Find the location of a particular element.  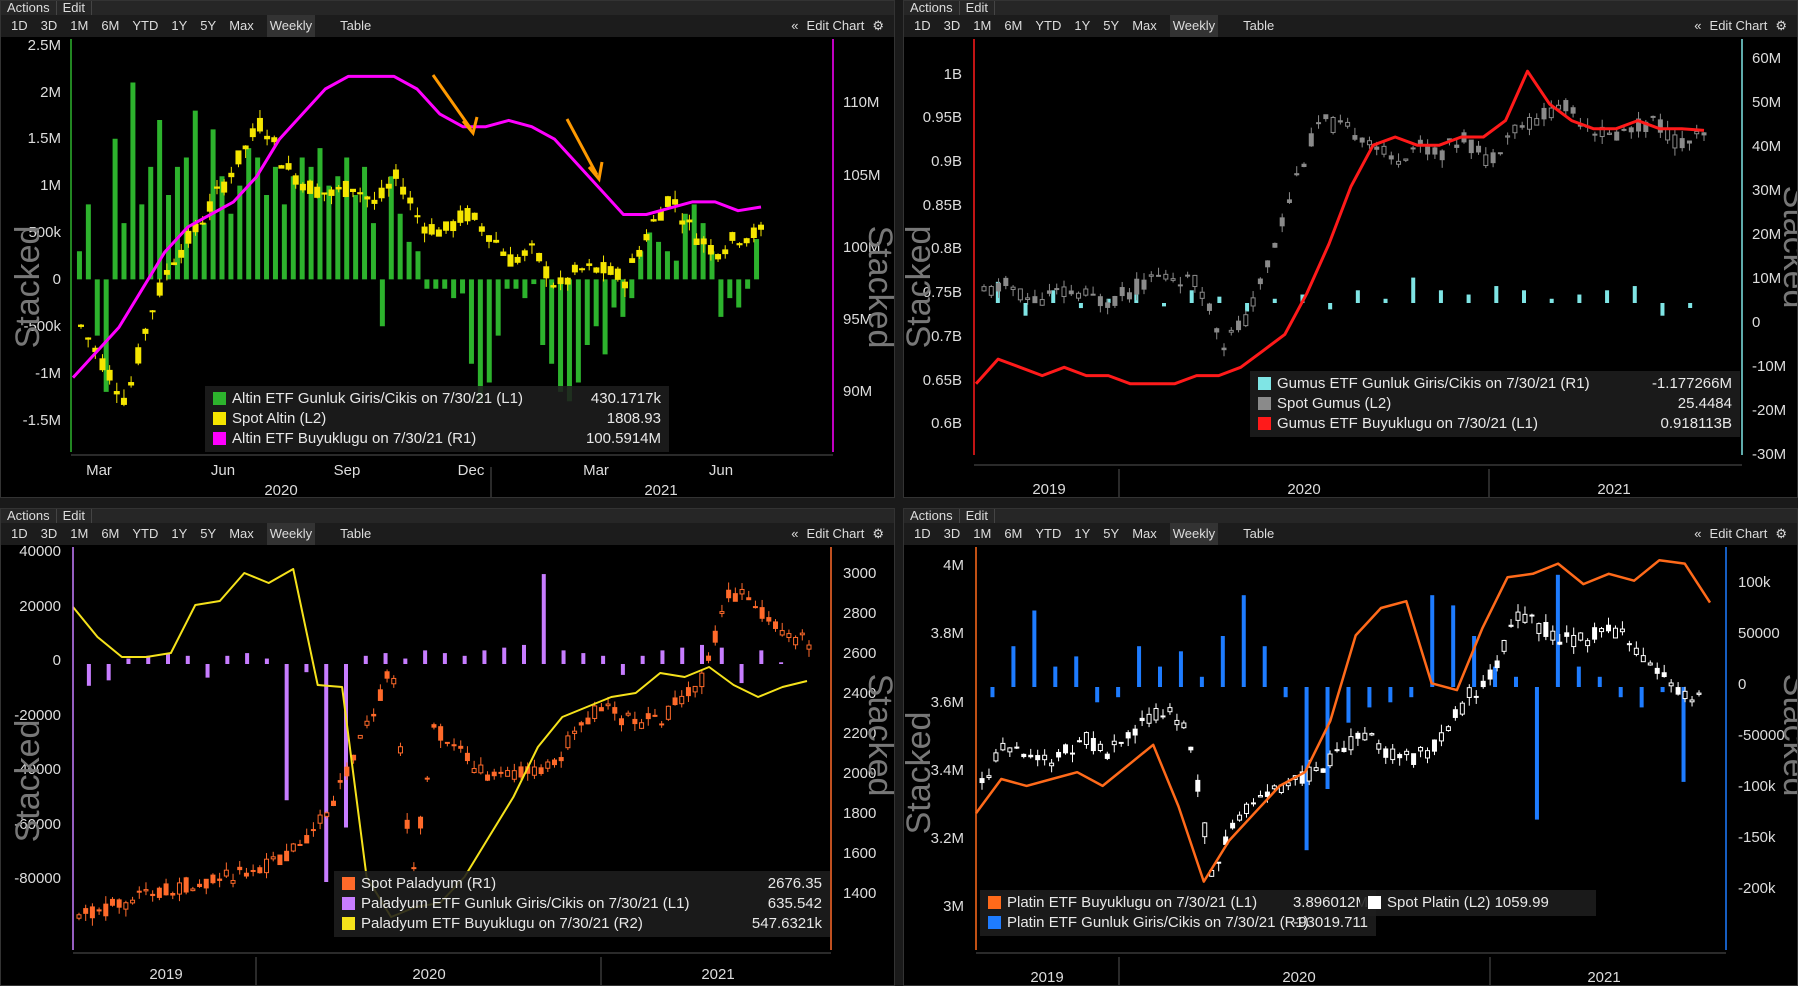

legend-value: 0.918113B is located at coordinates (1696, 423).